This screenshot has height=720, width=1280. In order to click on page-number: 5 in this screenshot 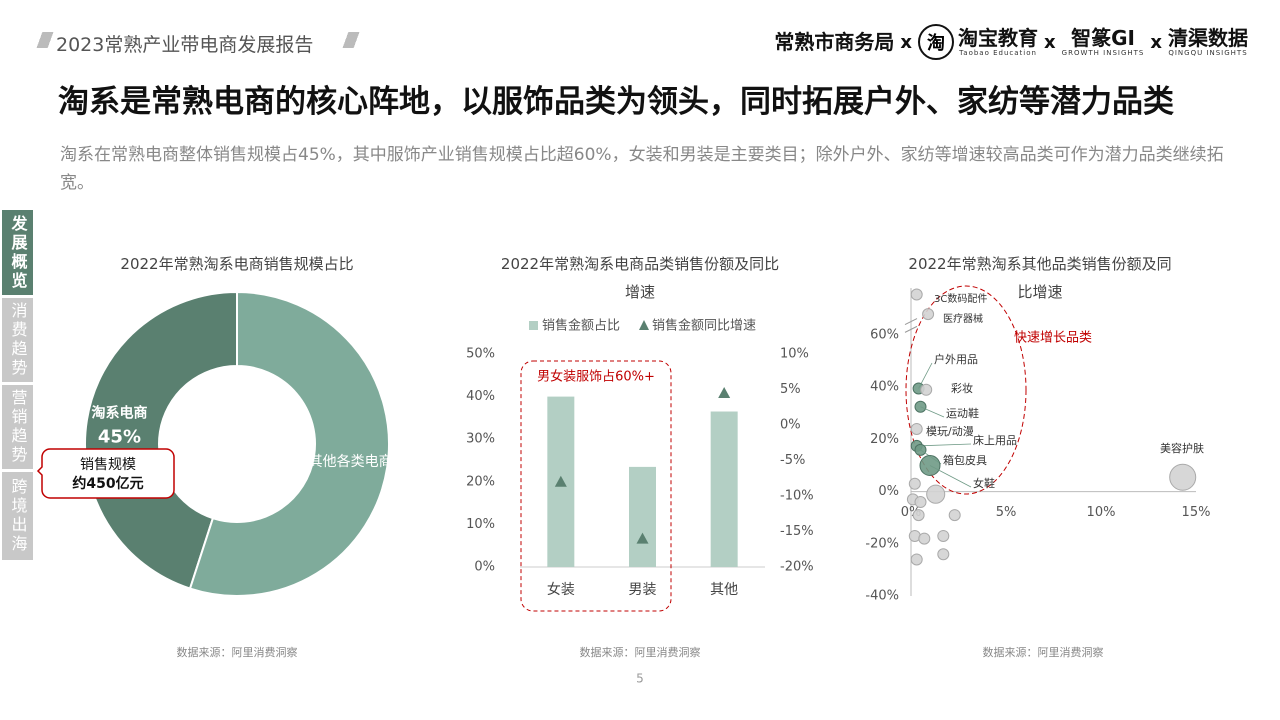, I will do `click(640, 679)`.